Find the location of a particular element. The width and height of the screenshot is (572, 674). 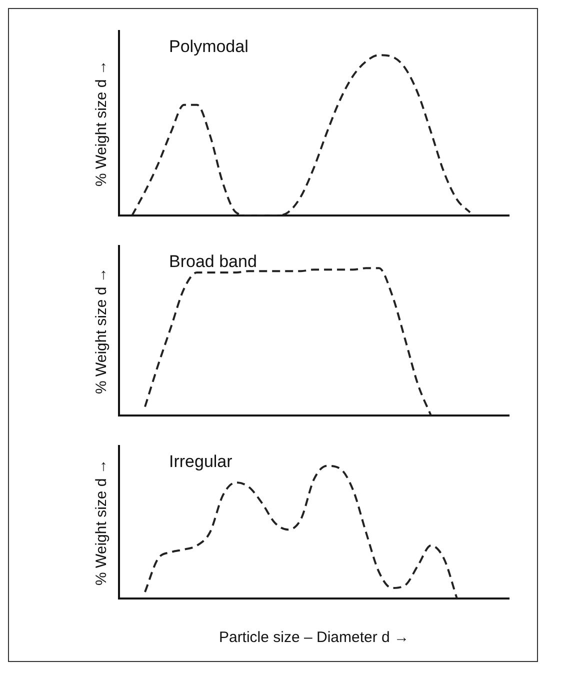

chart-title: Irregular is located at coordinates (201, 462).